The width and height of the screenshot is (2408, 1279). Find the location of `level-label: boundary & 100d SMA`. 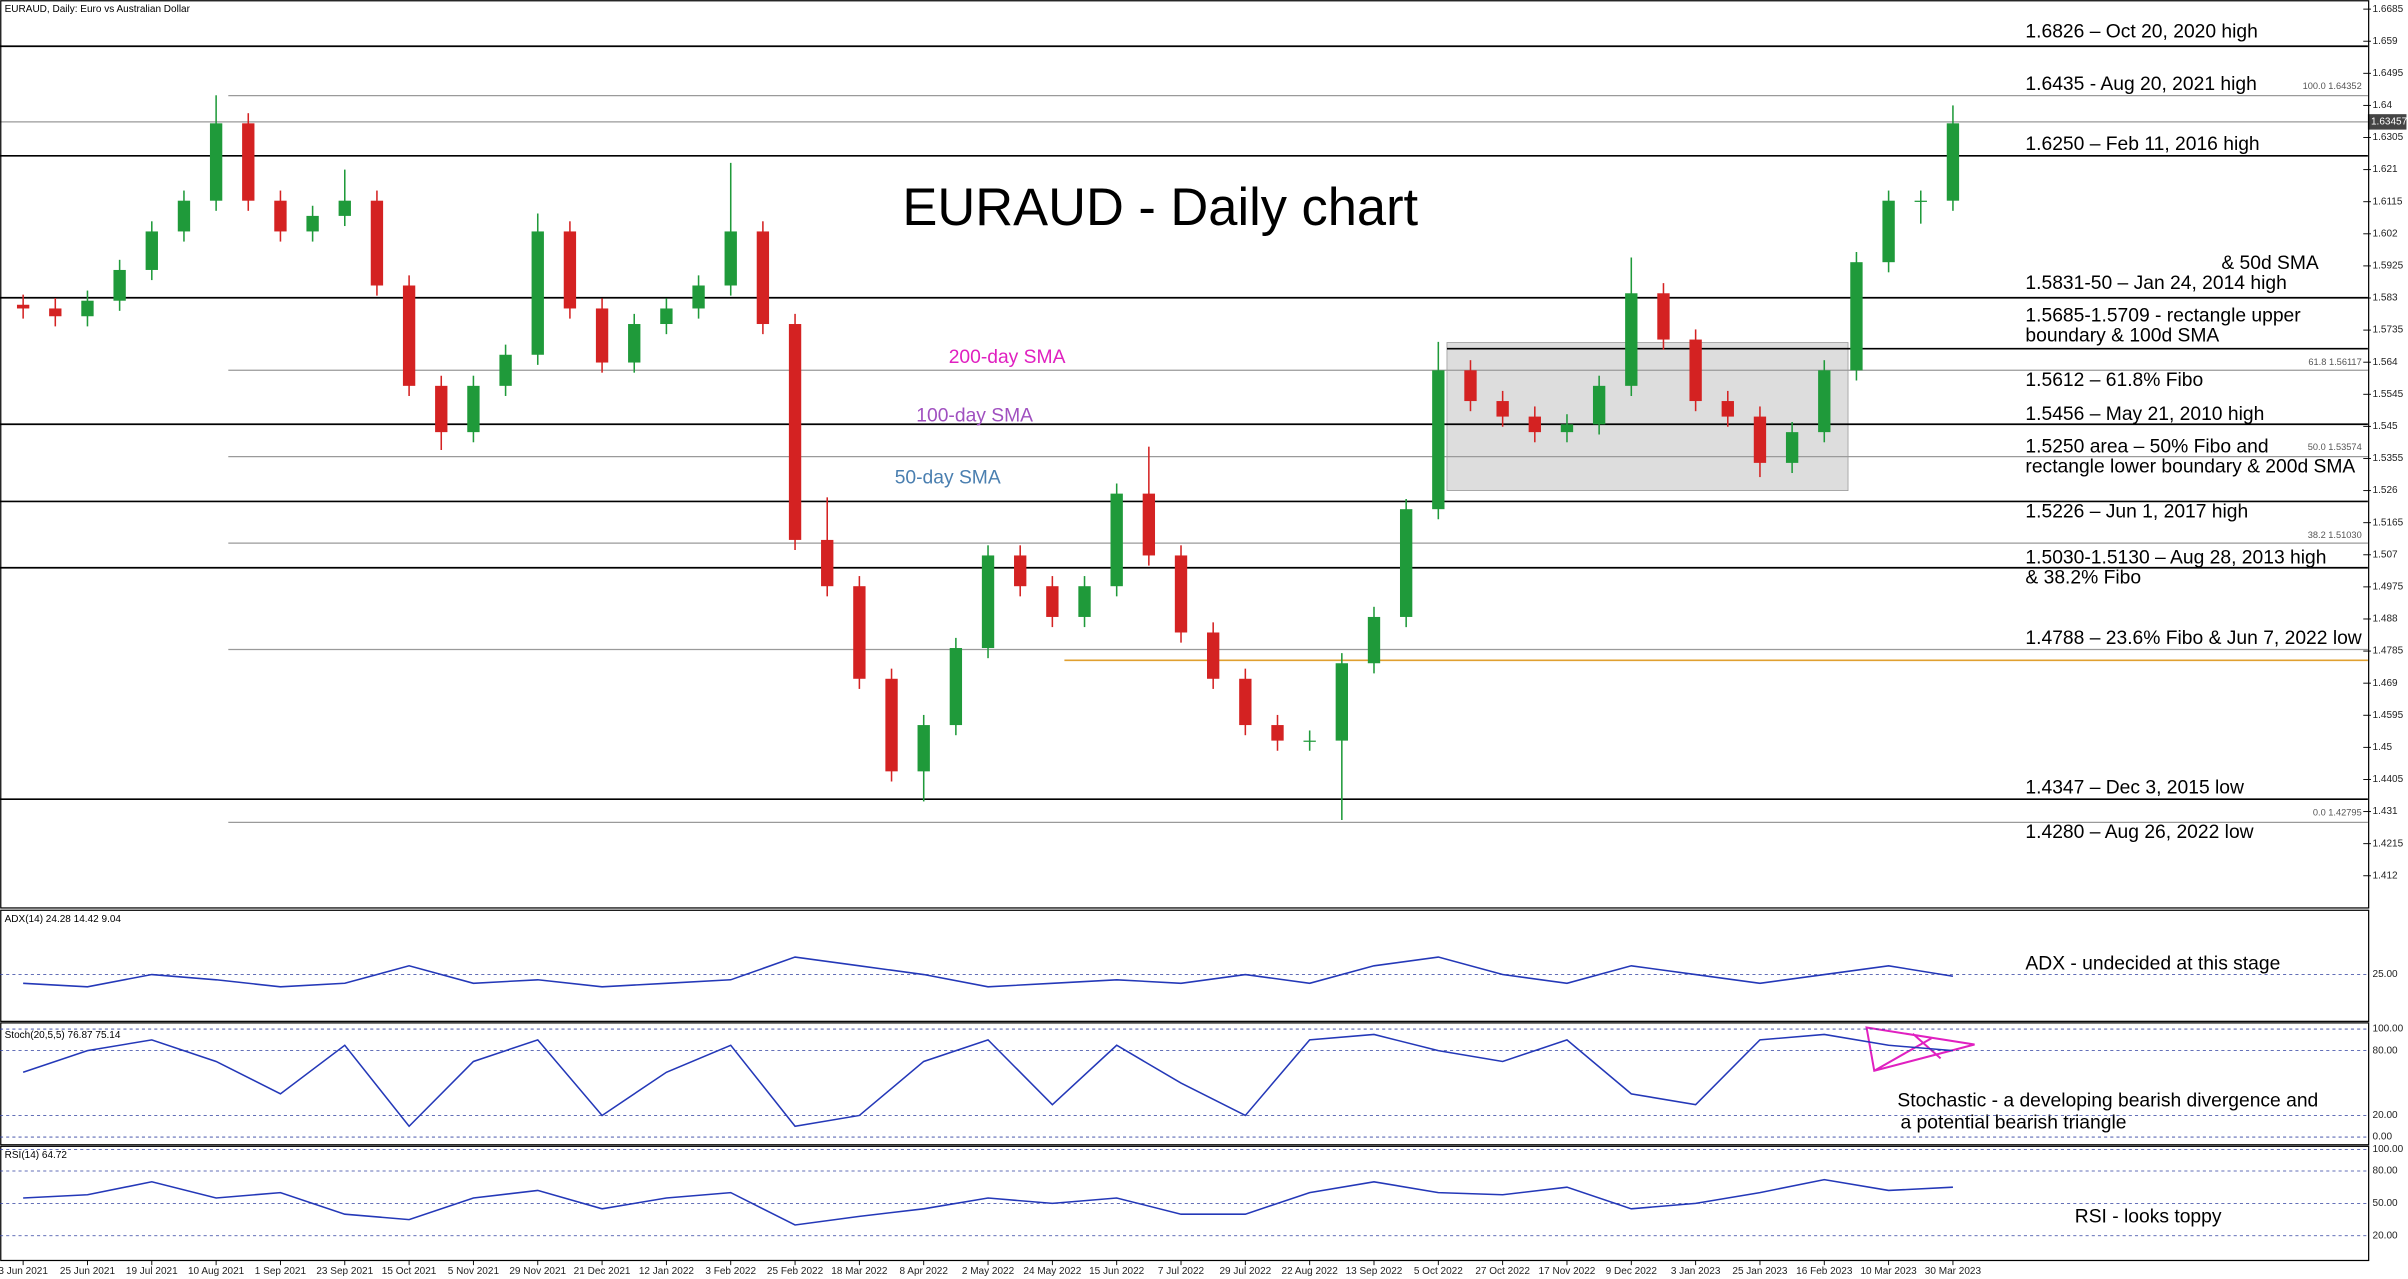

level-label: boundary & 100d SMA is located at coordinates (2122, 335).